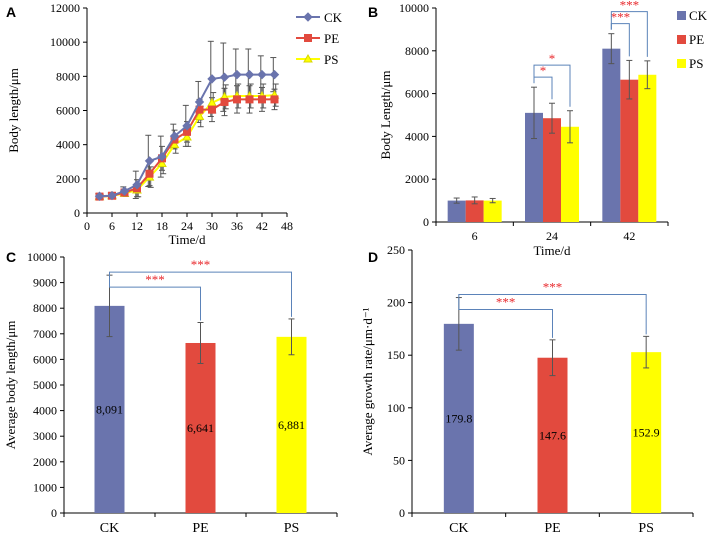 This screenshot has height=534, width=708. I want to click on panel-b-x-tick-label: 42, so click(629, 236).